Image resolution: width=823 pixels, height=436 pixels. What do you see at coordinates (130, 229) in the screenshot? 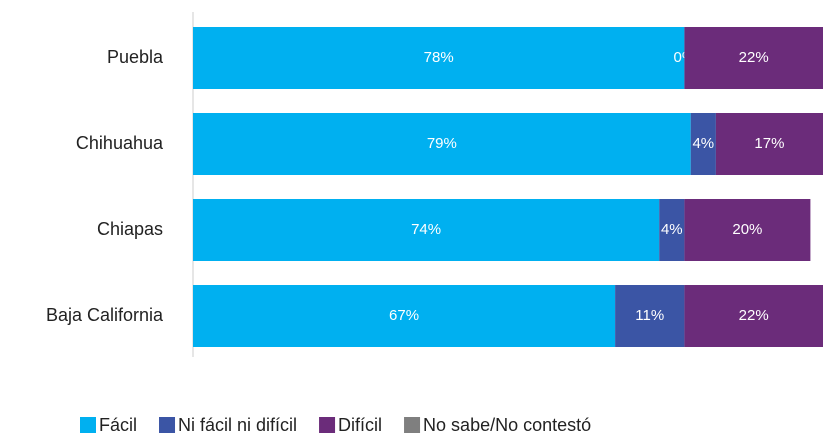
I see `category-label: Chiapas` at bounding box center [130, 229].